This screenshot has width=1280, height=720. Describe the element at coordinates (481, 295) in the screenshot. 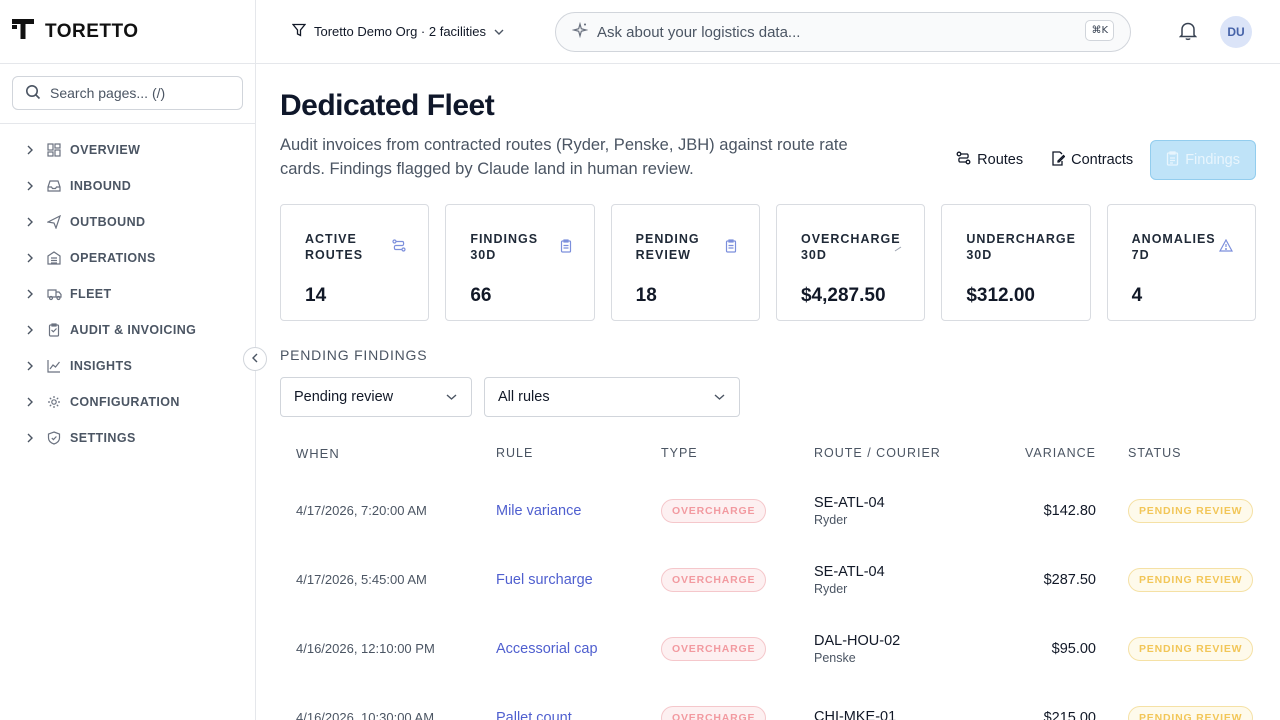

I see `stat-value: 66` at that location.